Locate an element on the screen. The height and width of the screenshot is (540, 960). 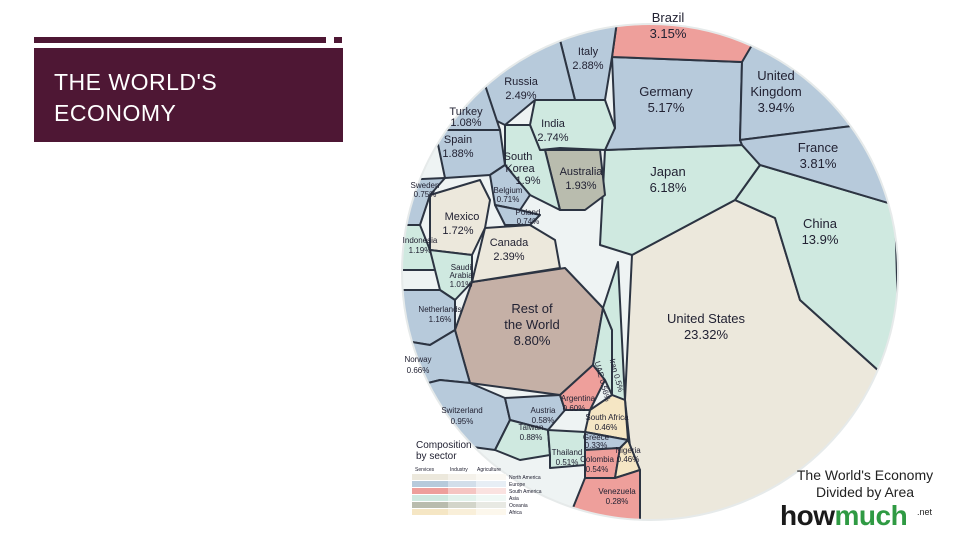
label-thailand: Thailand 0.51% is located at coordinates (567, 457).